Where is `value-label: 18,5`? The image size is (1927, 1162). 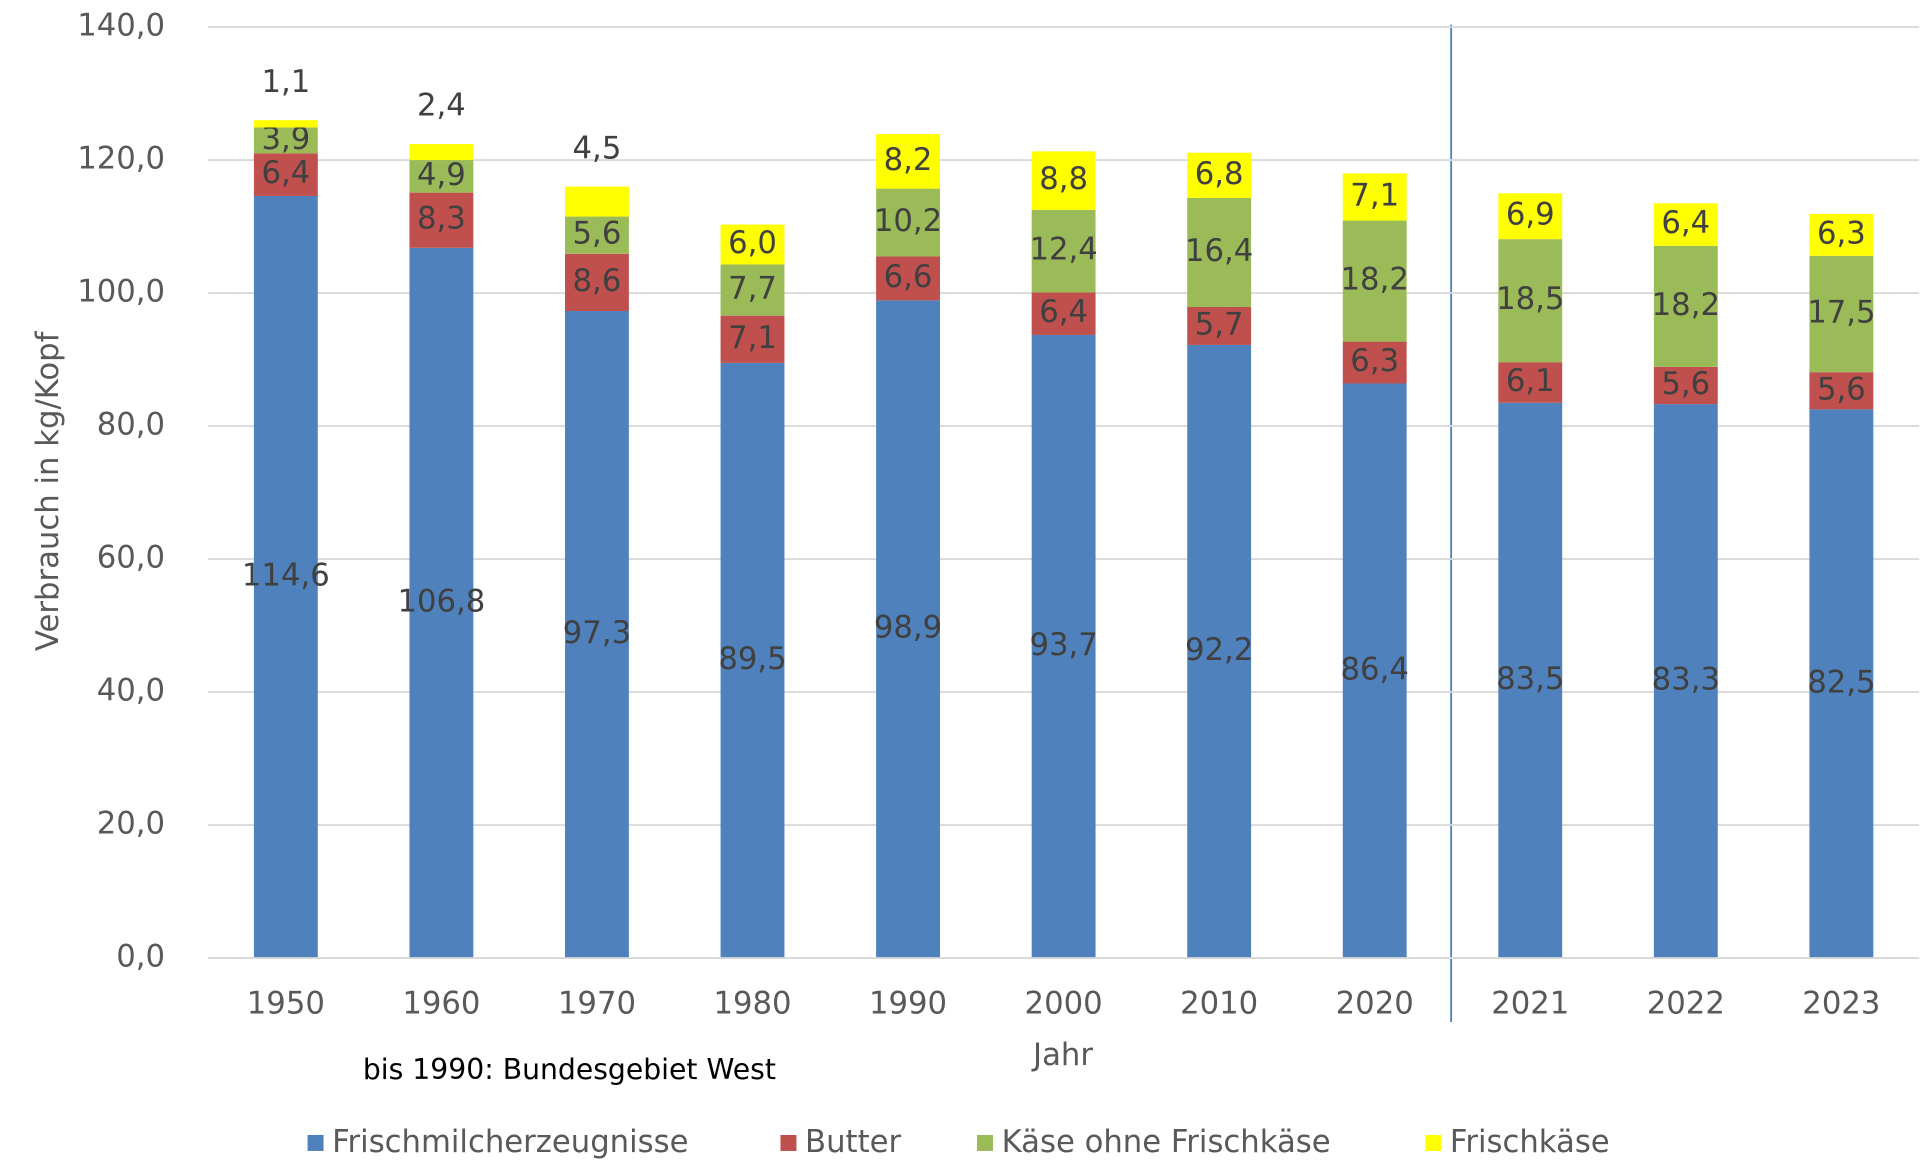 value-label: 18,5 is located at coordinates (1530, 299).